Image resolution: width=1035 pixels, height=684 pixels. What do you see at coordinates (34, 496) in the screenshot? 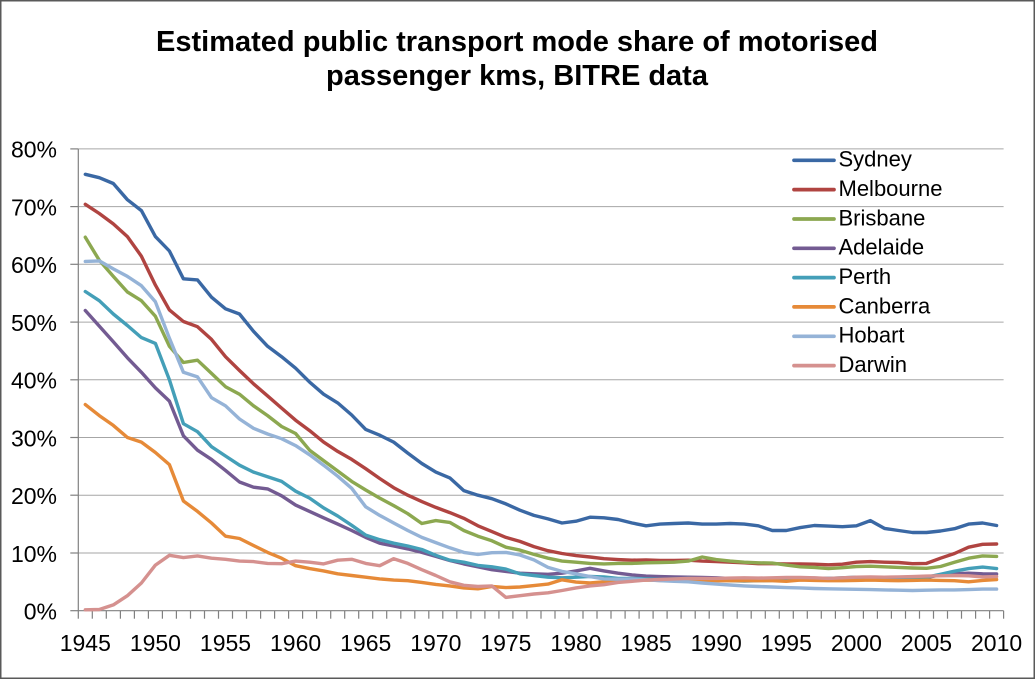
I see `svg-text: 20%` at bounding box center [34, 496].